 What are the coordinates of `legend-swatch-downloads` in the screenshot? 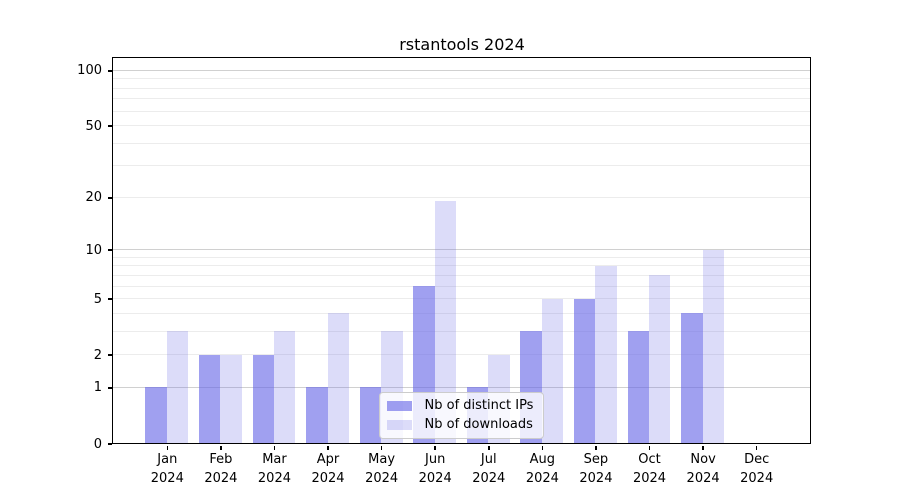 It's located at (399, 425).